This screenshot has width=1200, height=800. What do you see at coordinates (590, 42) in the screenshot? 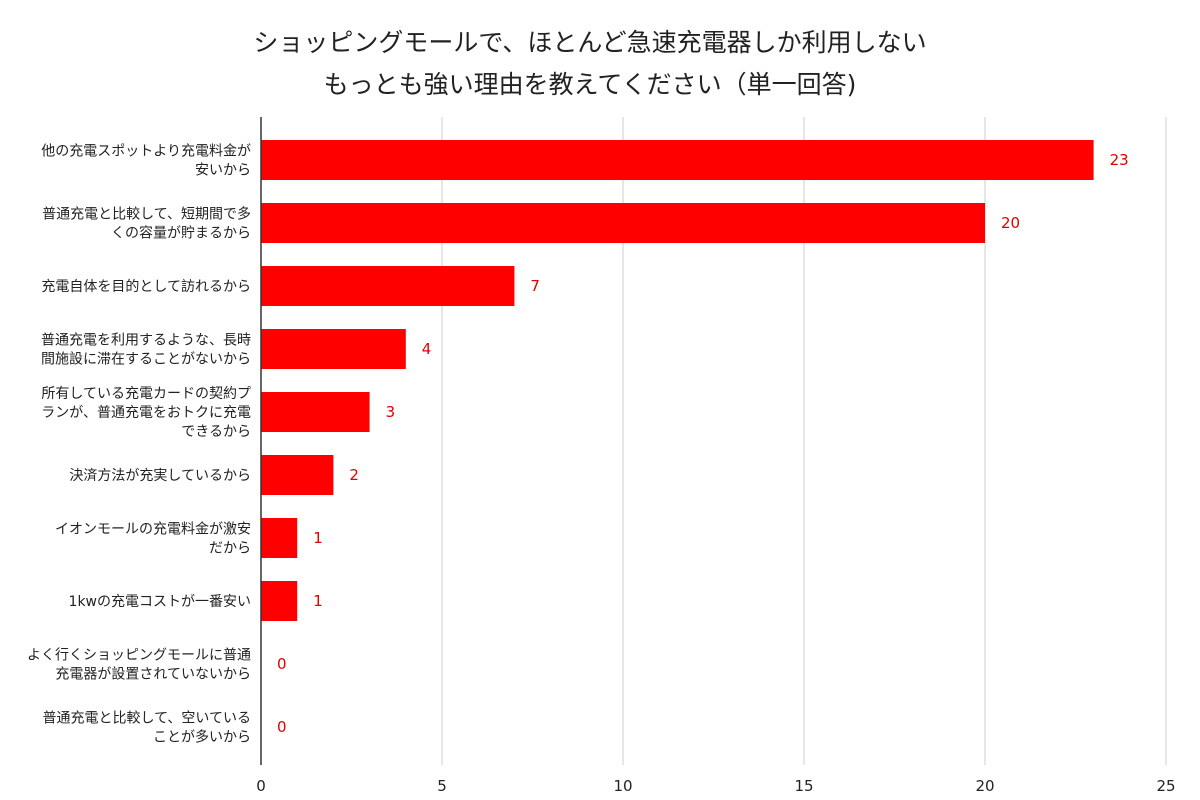
I see `chart-title-line-1: ショッピングモールで、ほとんど急速充電器しか利用しない` at bounding box center [590, 42].